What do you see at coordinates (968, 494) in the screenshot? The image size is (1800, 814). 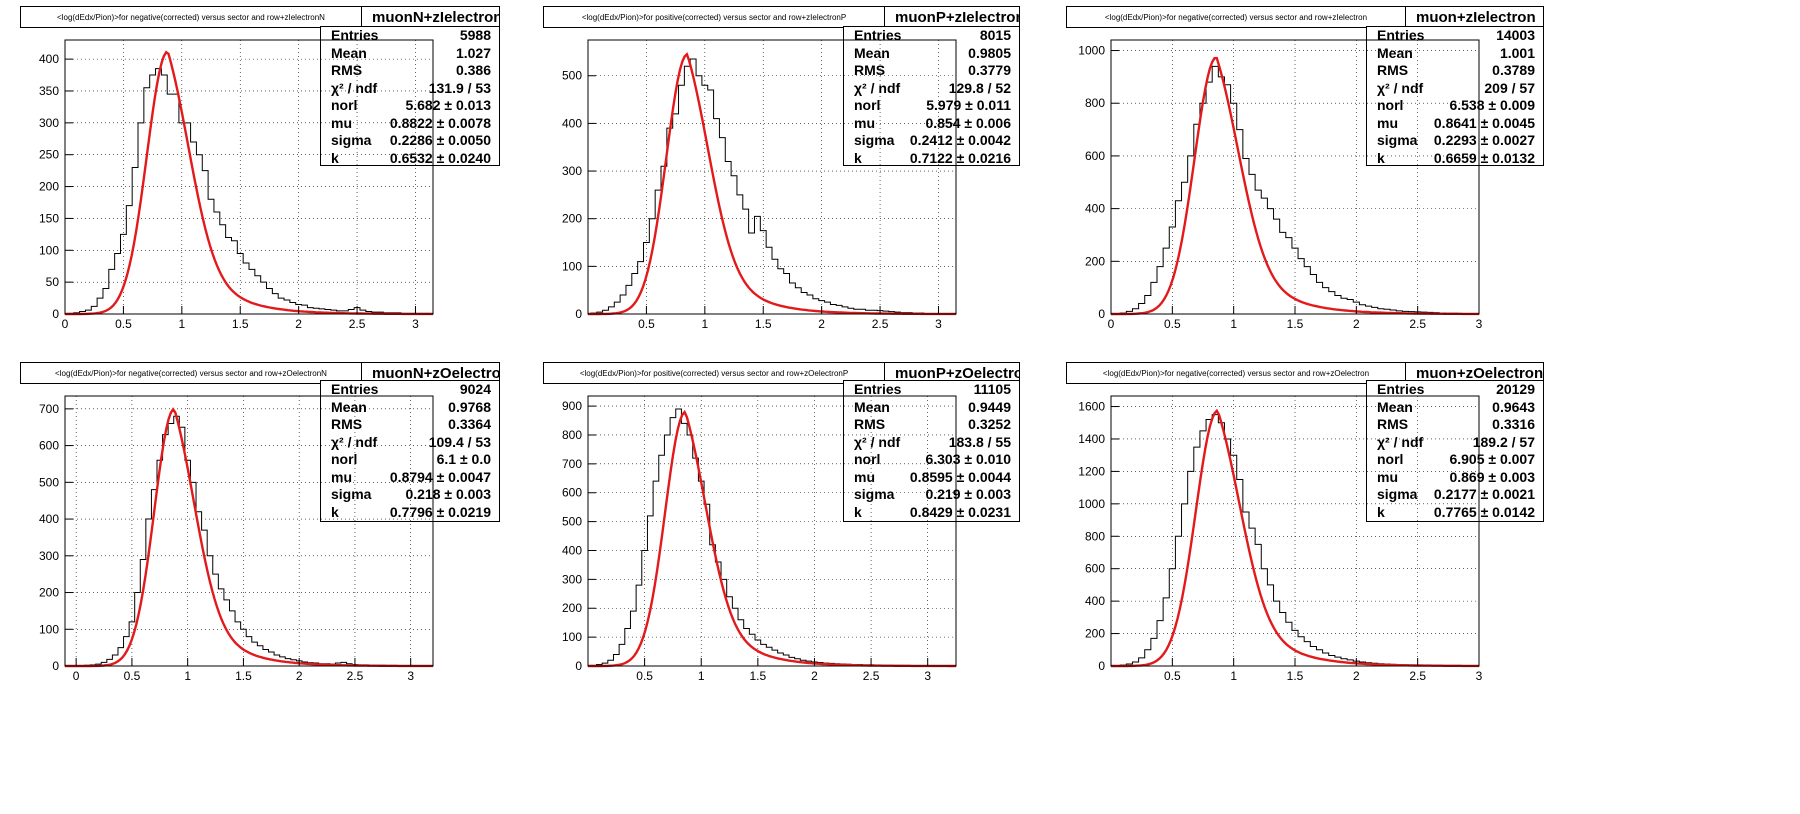 I see `stat-value: 0.219 ± 0.003` at bounding box center [968, 494].